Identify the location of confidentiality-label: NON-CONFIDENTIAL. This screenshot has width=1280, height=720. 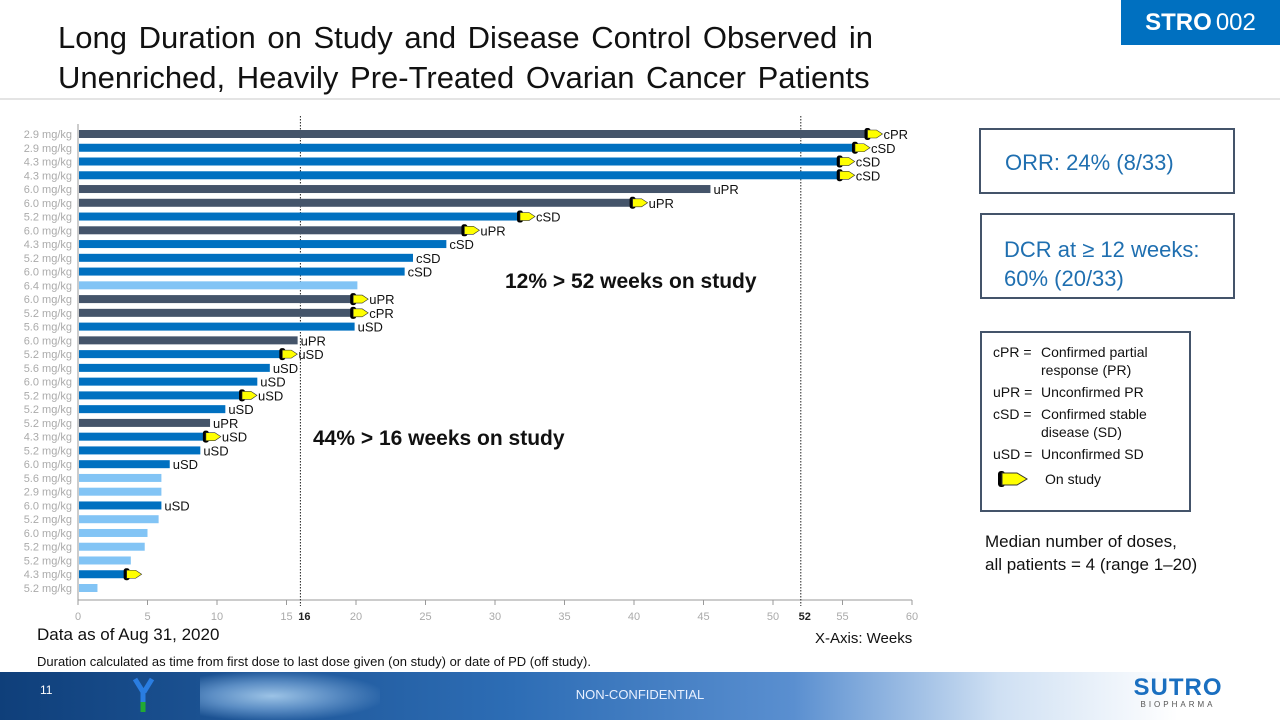
(640, 694).